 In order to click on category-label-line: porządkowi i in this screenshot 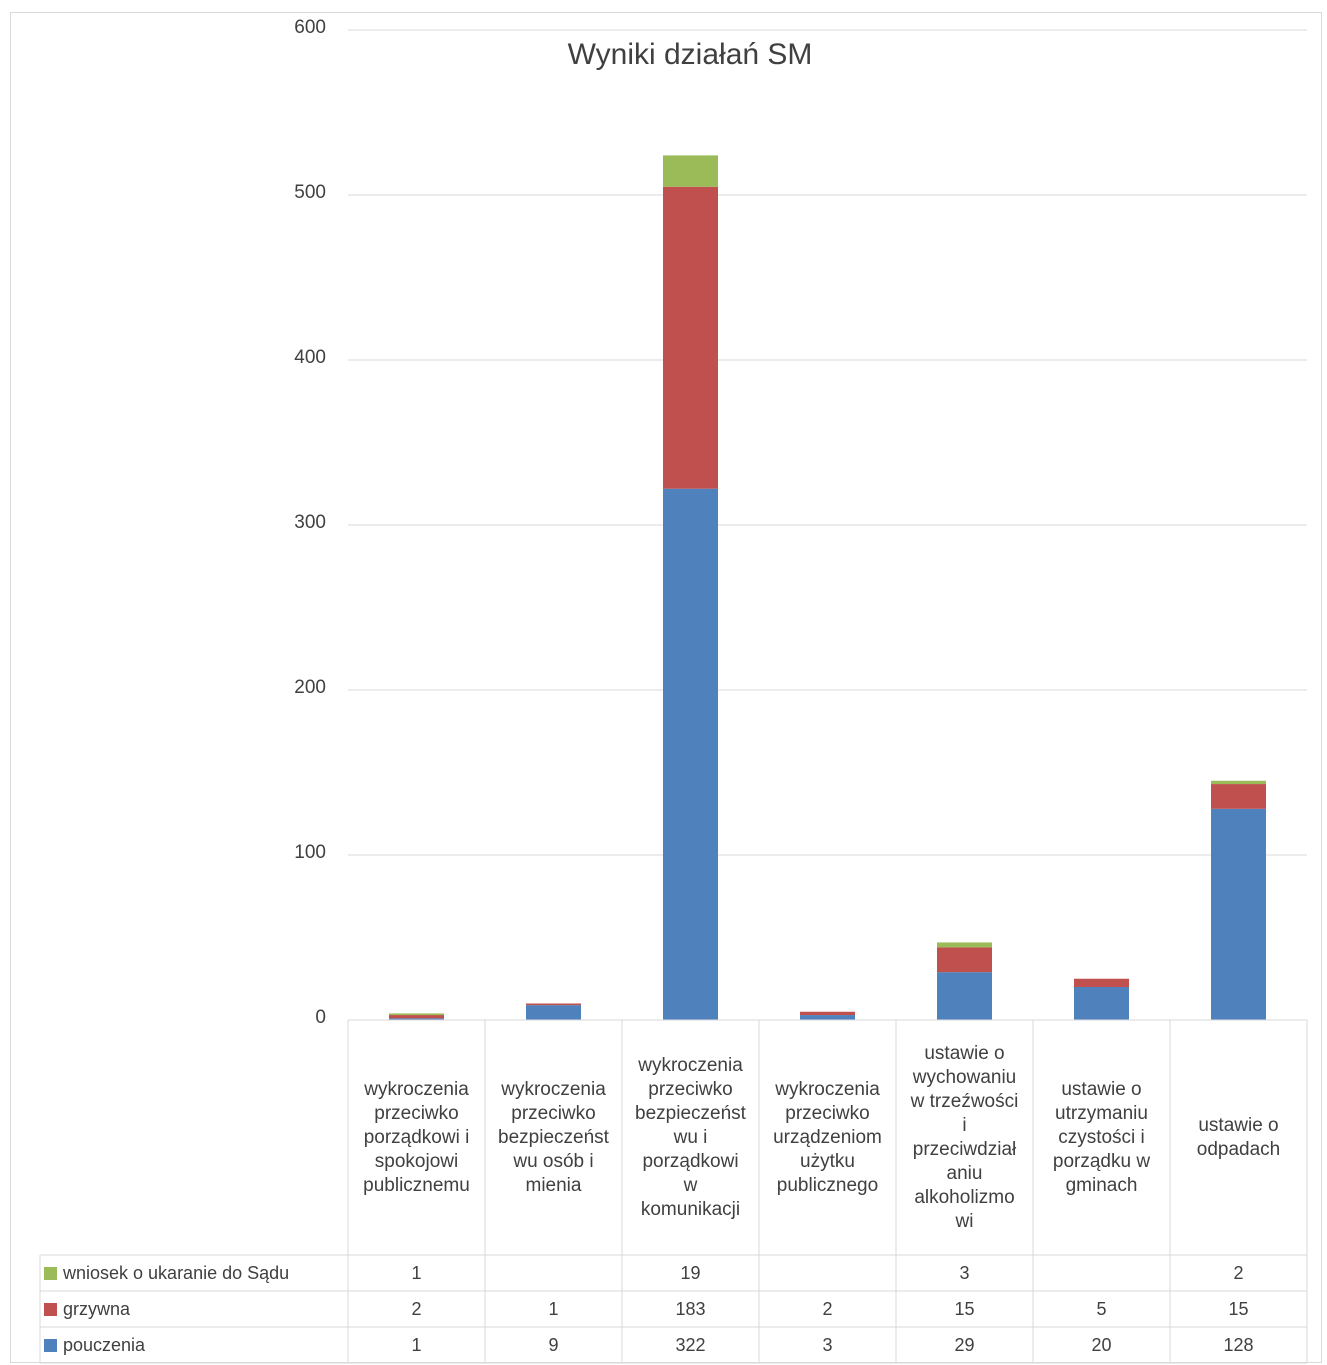, I will do `click(416, 1137)`.